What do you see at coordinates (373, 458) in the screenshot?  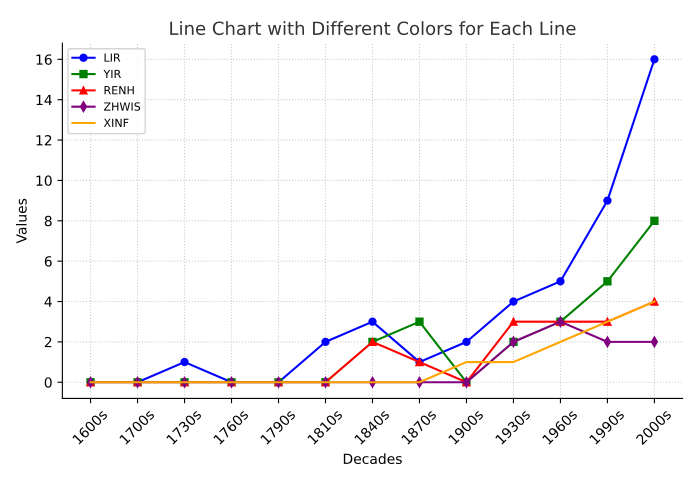 I see `x-axis-title: Decades` at bounding box center [373, 458].